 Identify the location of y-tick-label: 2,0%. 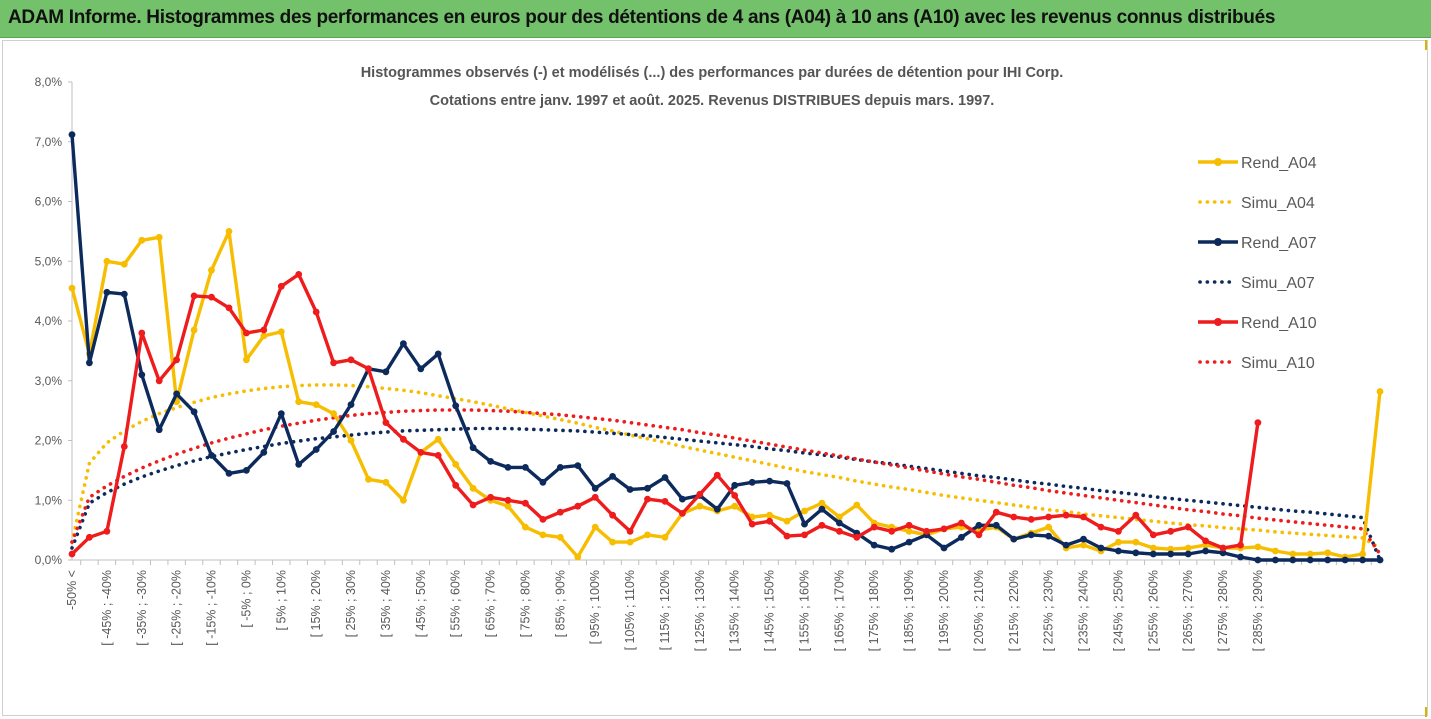
(49, 441).